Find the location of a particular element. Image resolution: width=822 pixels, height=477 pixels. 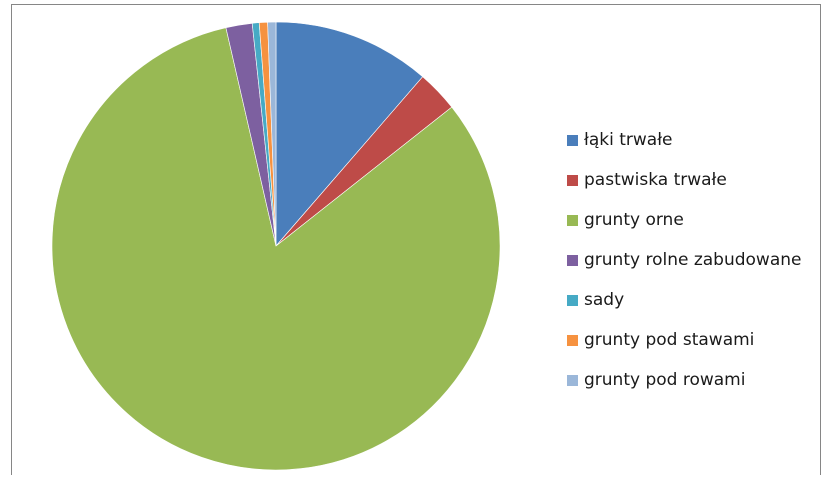

legend-item-3: grunty rolne zabudowane is located at coordinates (684, 260).